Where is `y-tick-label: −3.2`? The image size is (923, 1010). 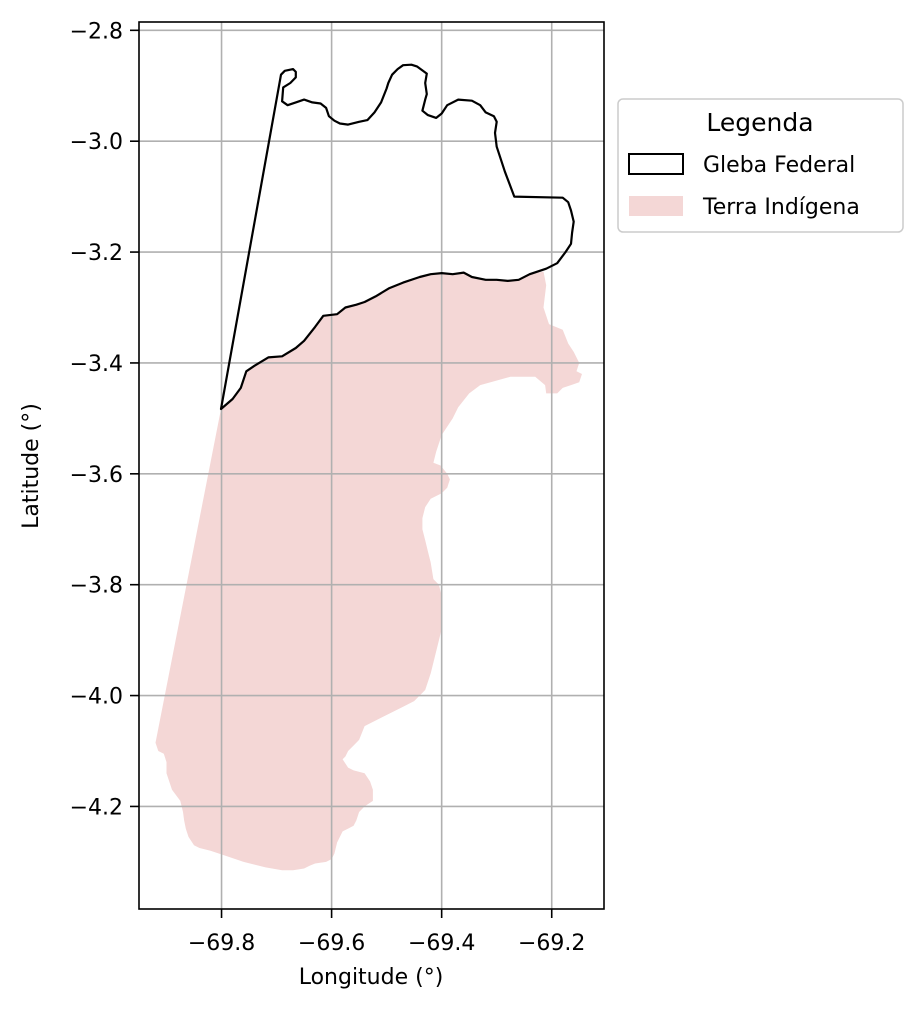 y-tick-label: −3.2 is located at coordinates (96, 253).